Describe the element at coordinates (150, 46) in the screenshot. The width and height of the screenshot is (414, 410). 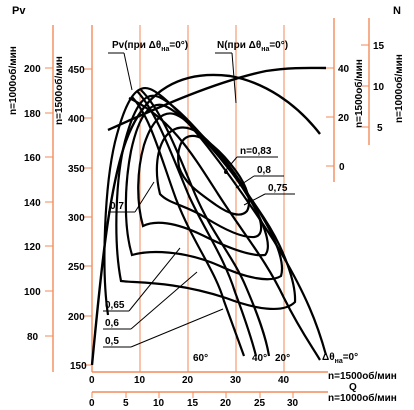
I see `pv-curve-label: Pv(при Δθна=0°)` at that location.